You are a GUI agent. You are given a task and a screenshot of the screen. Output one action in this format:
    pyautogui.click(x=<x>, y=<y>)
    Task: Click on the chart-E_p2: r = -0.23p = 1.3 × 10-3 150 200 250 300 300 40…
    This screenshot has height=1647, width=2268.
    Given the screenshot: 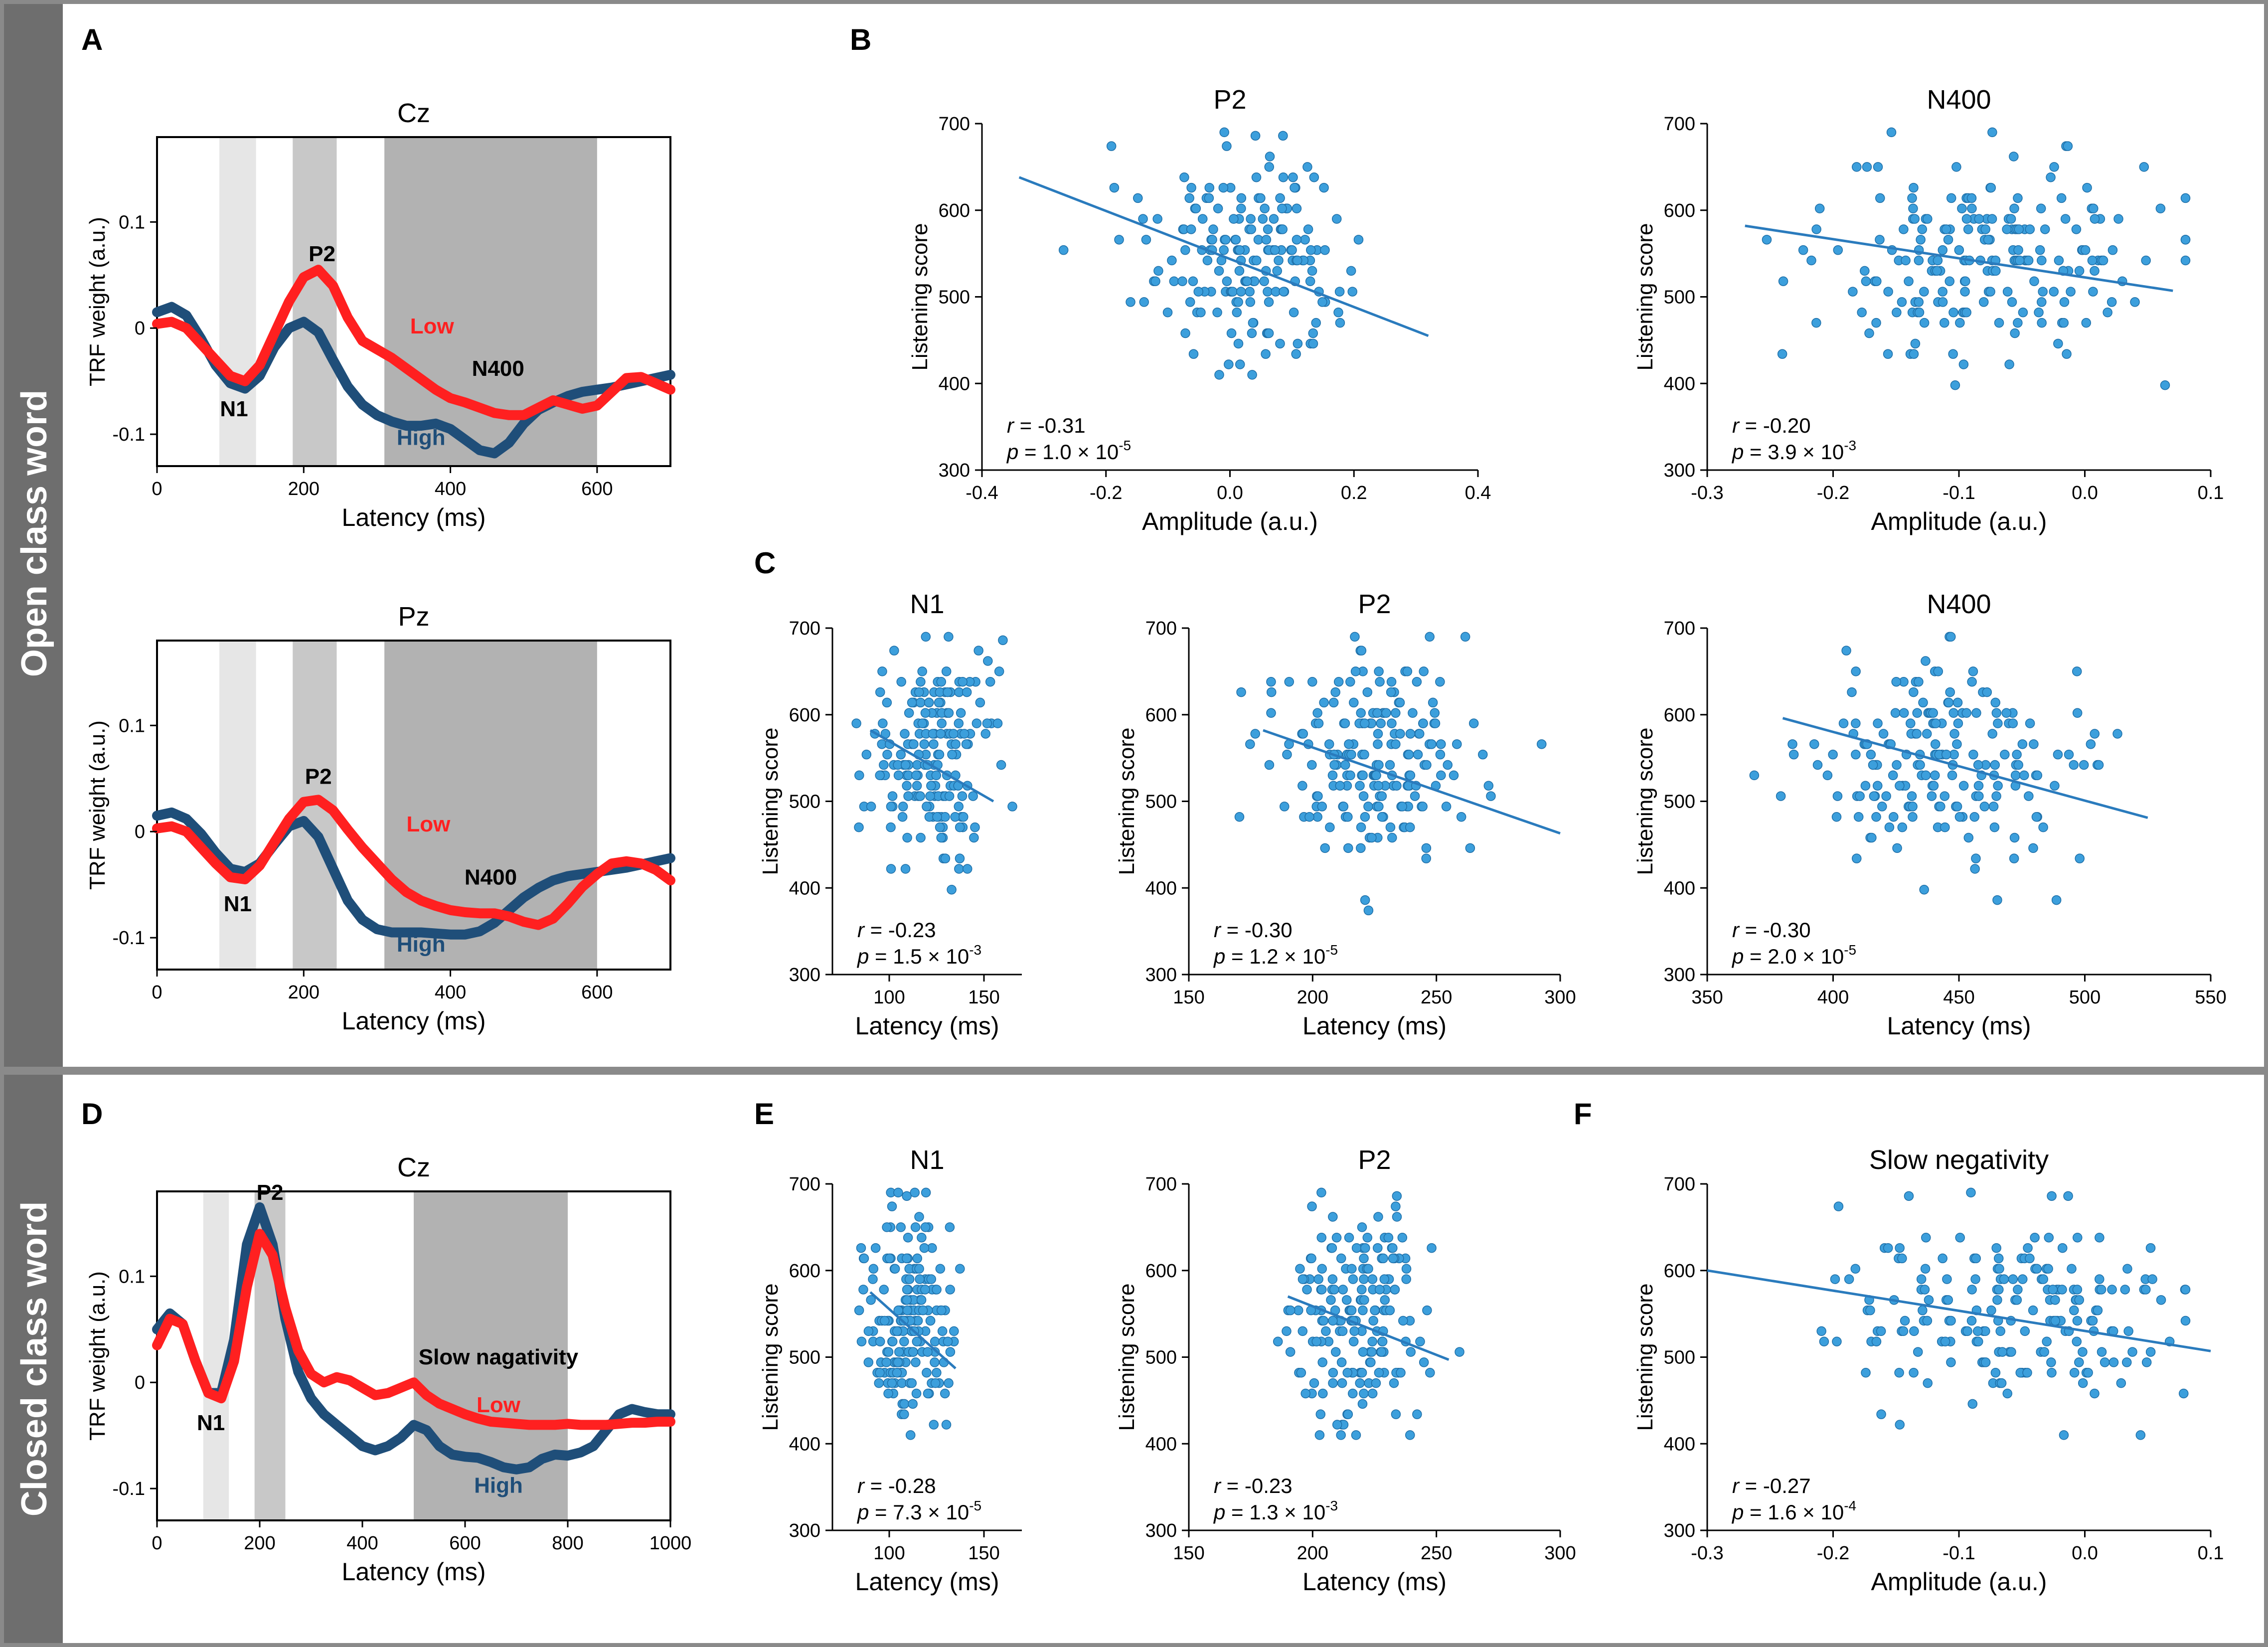 What is the action you would take?
    pyautogui.click(x=1345, y=1371)
    